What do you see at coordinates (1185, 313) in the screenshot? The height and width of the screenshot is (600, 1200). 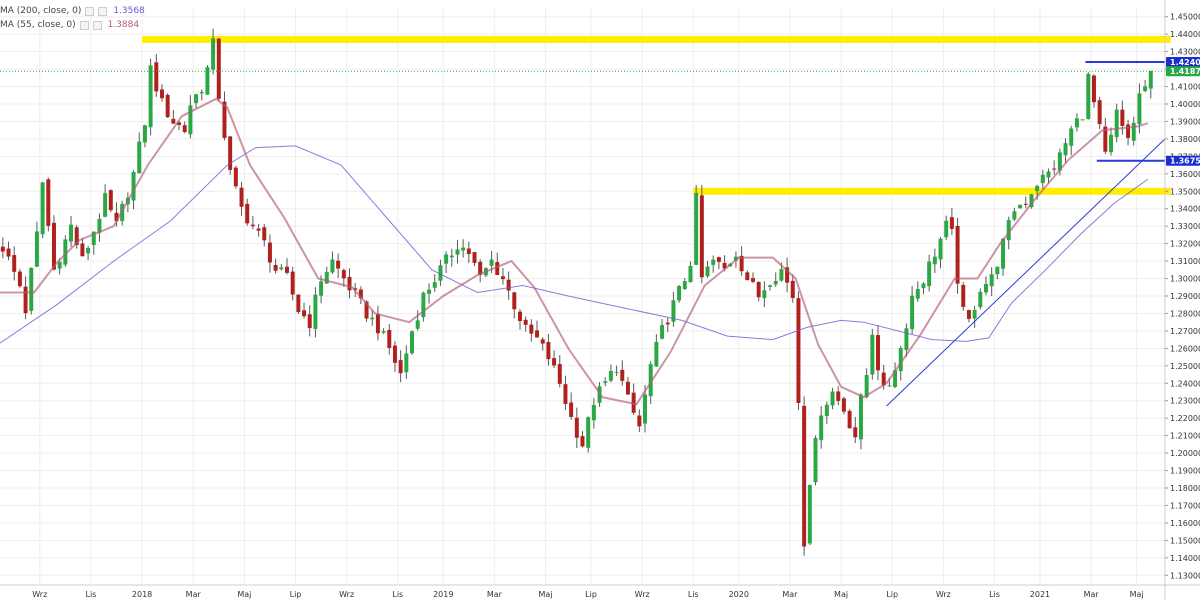 I see `y-tick-label: 1.28000` at bounding box center [1185, 313].